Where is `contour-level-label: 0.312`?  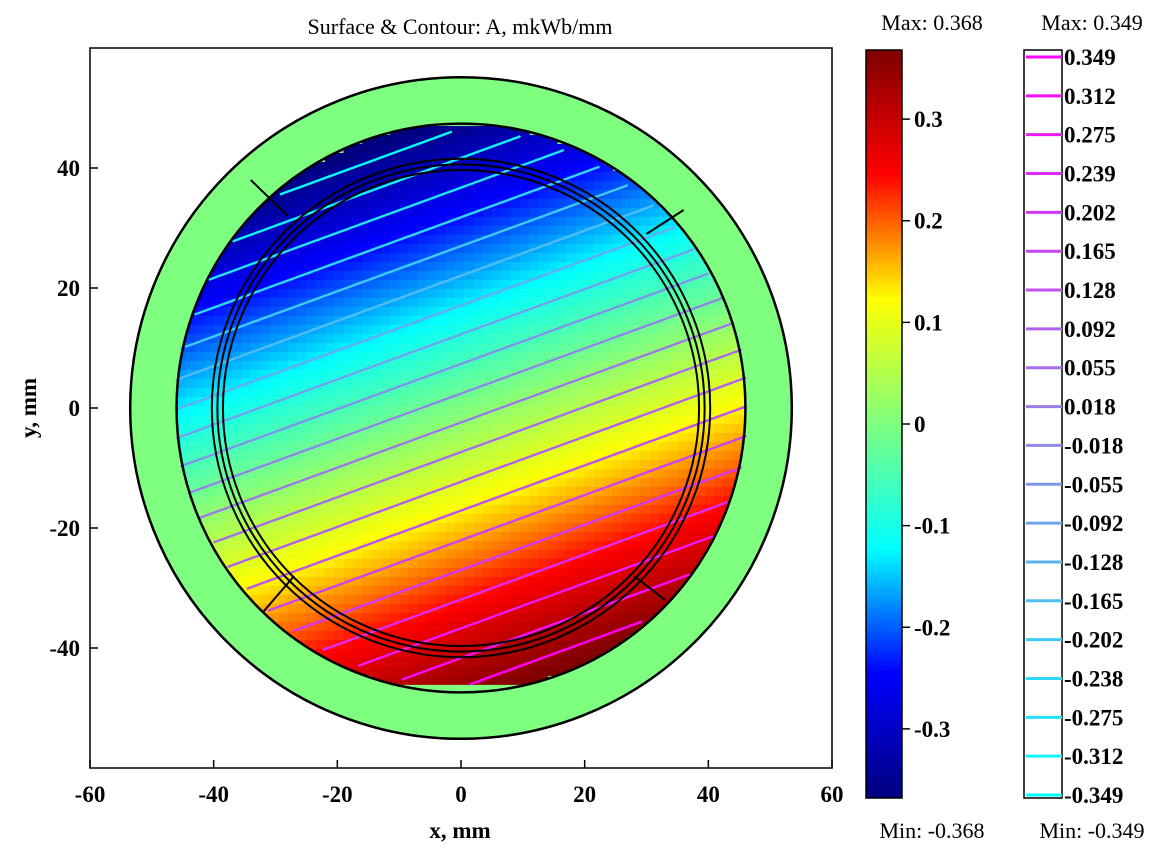 contour-level-label: 0.312 is located at coordinates (1090, 96).